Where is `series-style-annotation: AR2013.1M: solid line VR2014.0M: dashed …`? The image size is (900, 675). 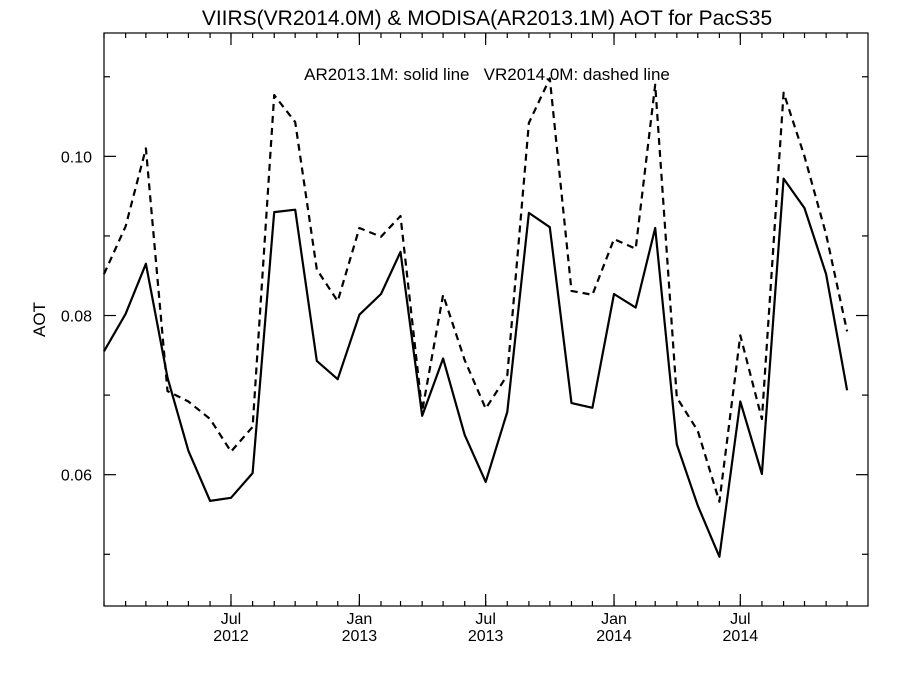 series-style-annotation: AR2013.1M: solid line VR2014.0M: dashed … is located at coordinates (487, 74).